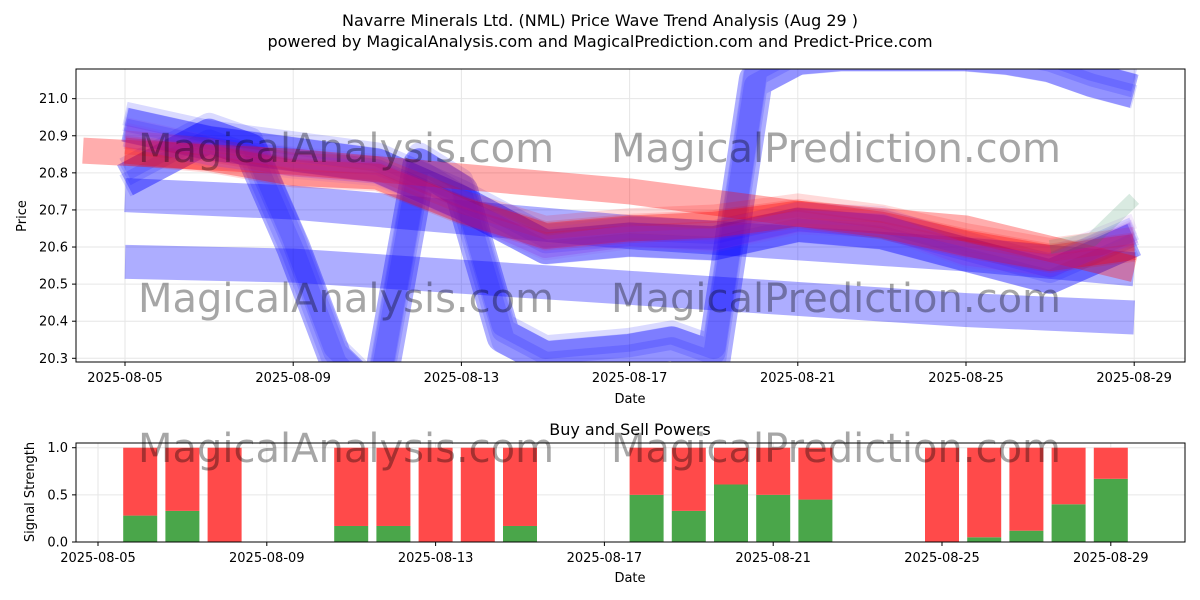 The image size is (1200, 600). I want to click on powers-y-tick-label: 1.0, so click(57, 448).